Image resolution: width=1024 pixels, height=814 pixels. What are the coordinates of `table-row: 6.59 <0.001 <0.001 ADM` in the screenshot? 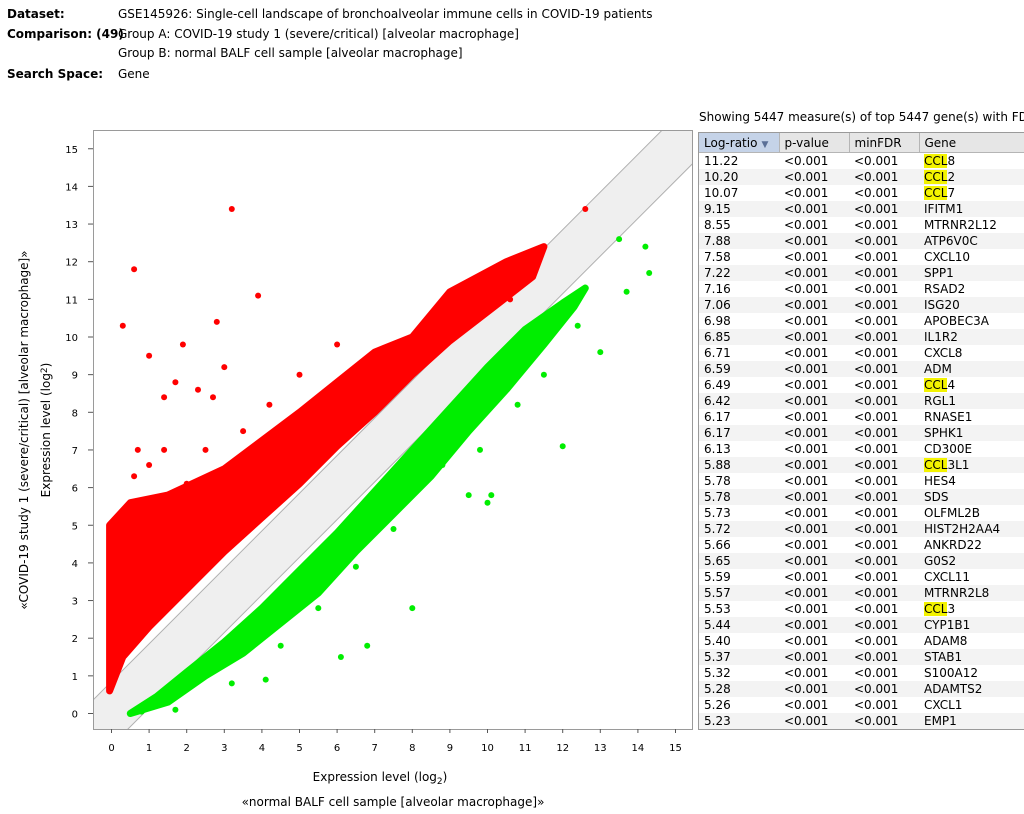 It's located at (861, 369).